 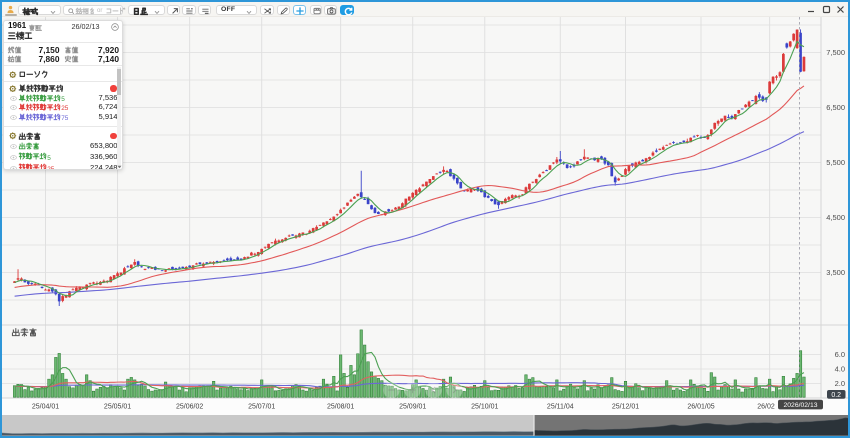 I want to click on svg-text: 25/12/01, so click(x=625, y=407).